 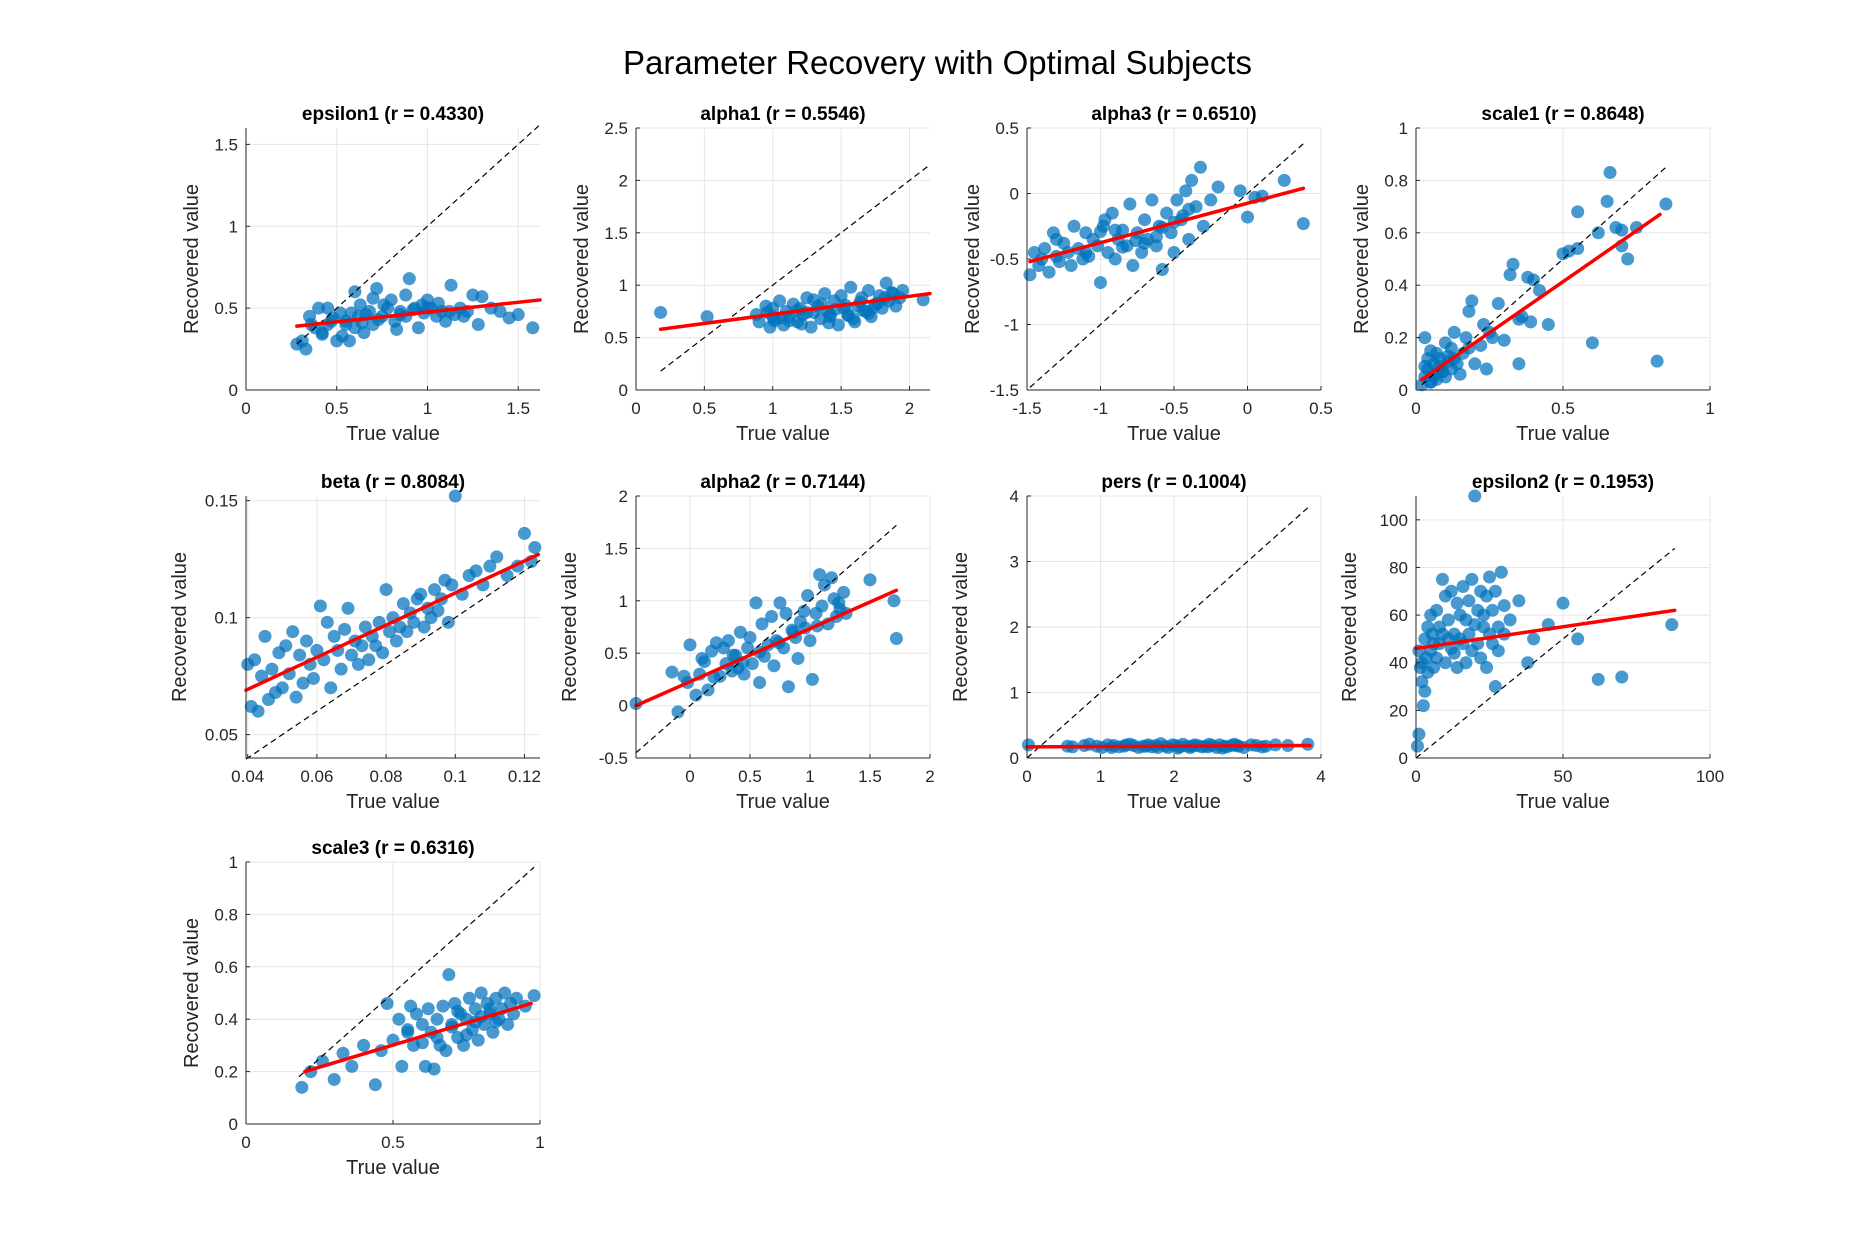 What do you see at coordinates (809, 776) in the screenshot?
I see `x-tick-label: 1` at bounding box center [809, 776].